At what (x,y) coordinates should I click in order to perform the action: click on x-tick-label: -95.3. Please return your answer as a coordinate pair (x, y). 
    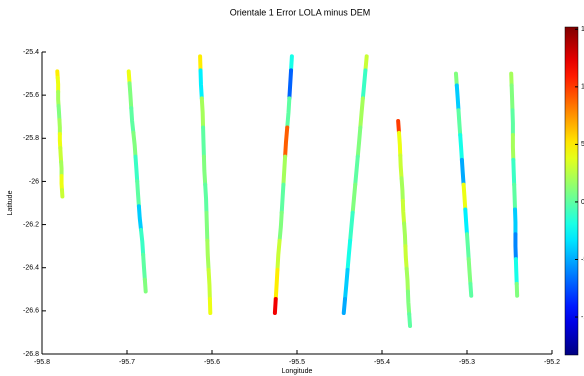
    Looking at the image, I should click on (467, 362).